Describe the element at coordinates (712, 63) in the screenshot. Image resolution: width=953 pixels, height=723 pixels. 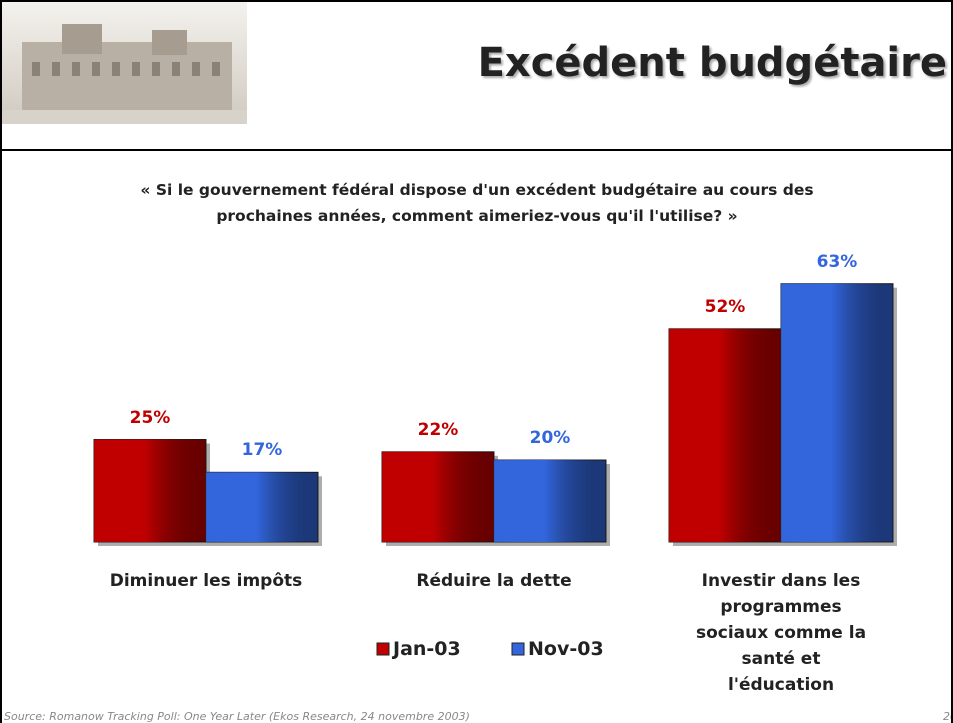
I see `chart-title: Excédent budgétaire` at that location.